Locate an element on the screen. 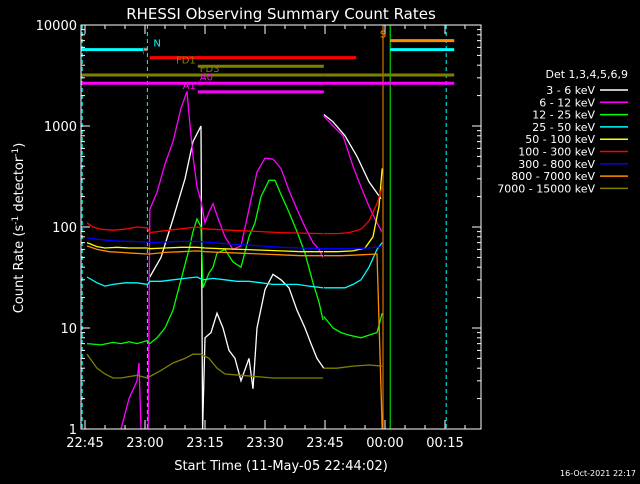 This screenshot has height=484, width=640. y-tick-label: 1 is located at coordinates (73, 430).